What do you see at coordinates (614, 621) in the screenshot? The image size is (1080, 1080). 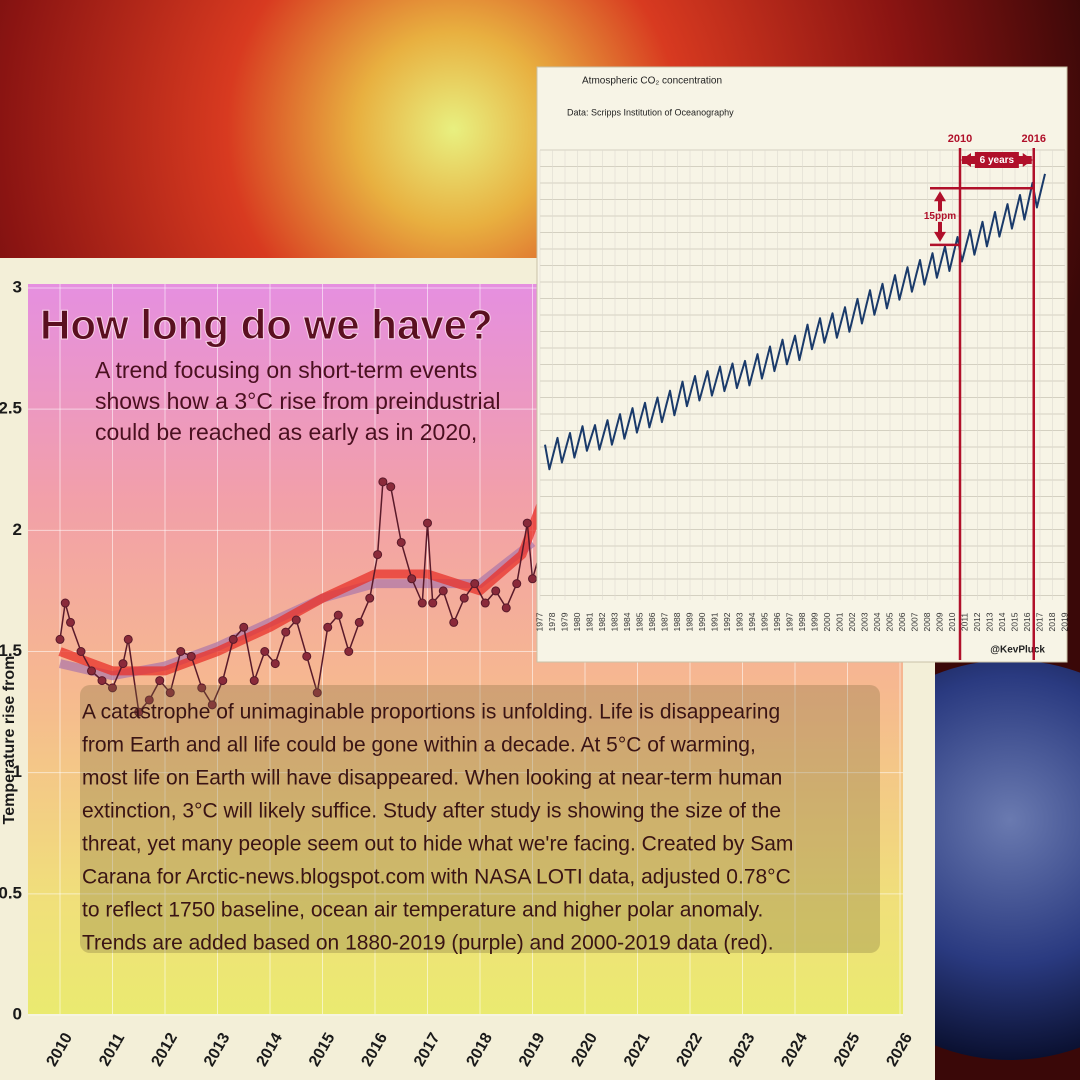 I see `x-tick-label: 1983` at bounding box center [614, 621].